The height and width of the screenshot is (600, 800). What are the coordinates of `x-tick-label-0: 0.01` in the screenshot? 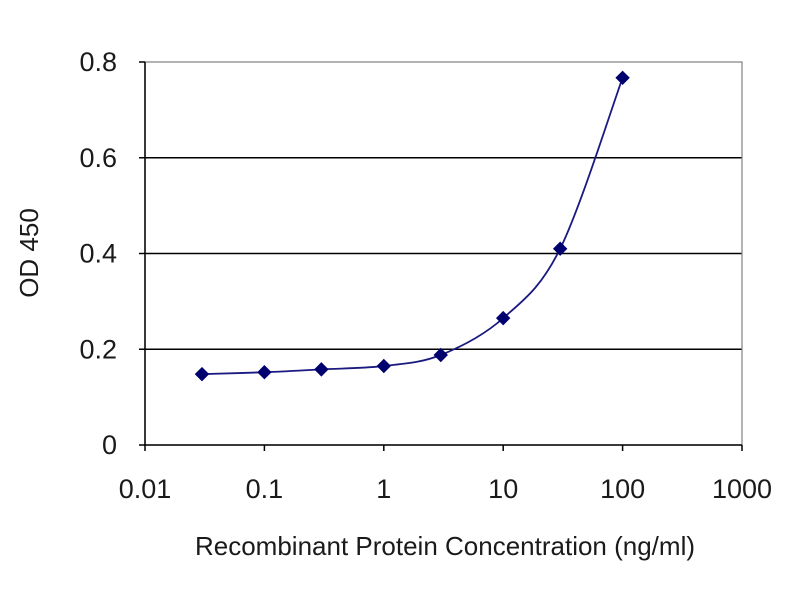 It's located at (145, 489).